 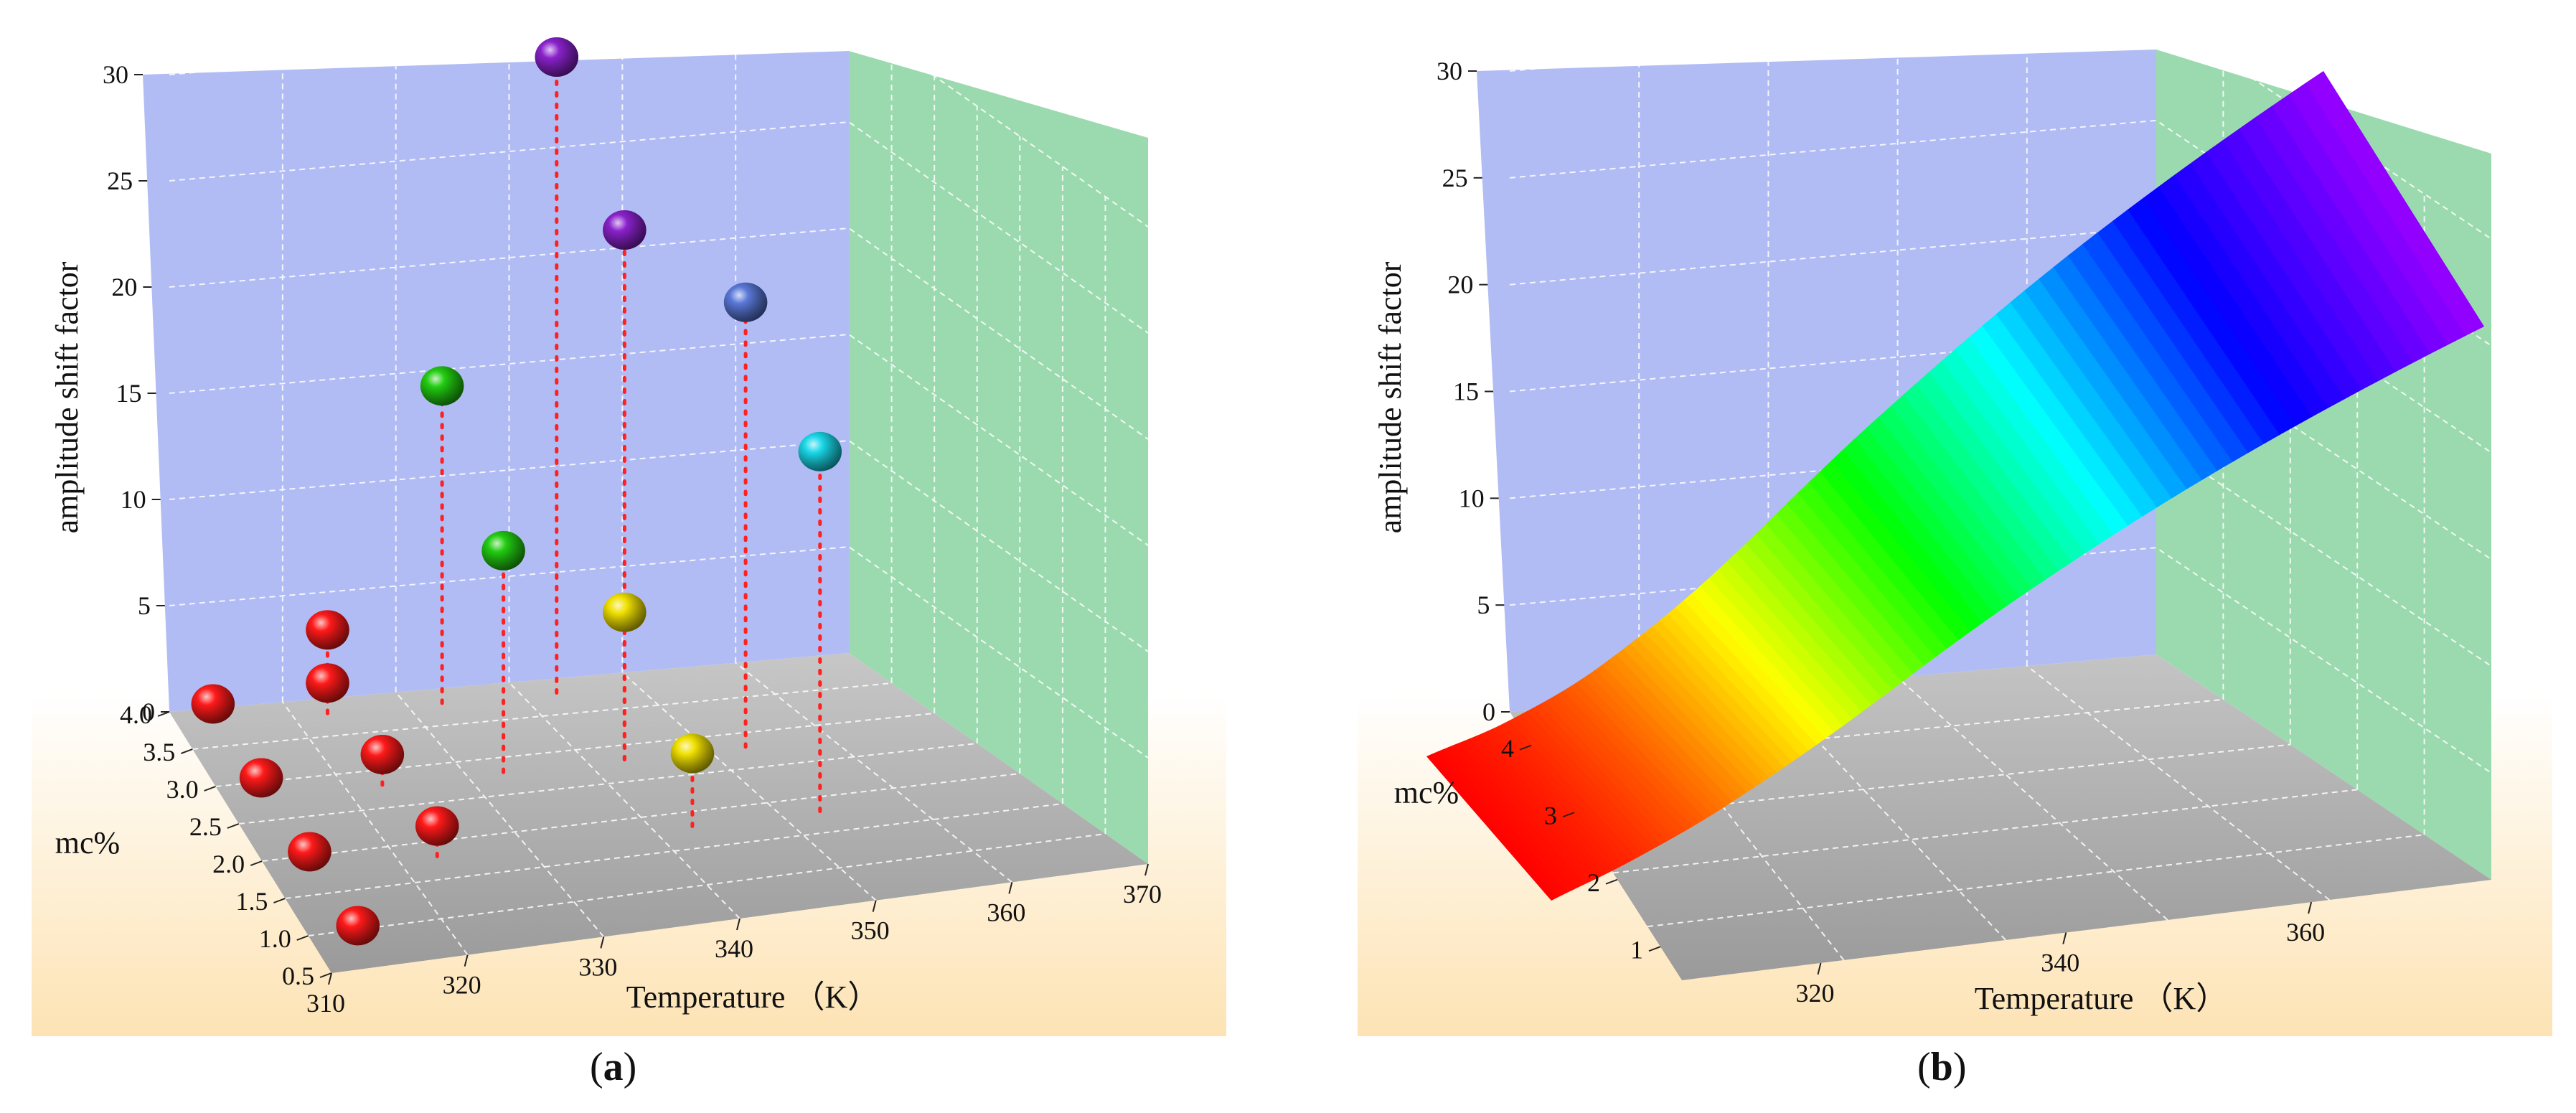 What do you see at coordinates (734, 949) in the screenshot?
I see `x-tick-label-a: 340` at bounding box center [734, 949].